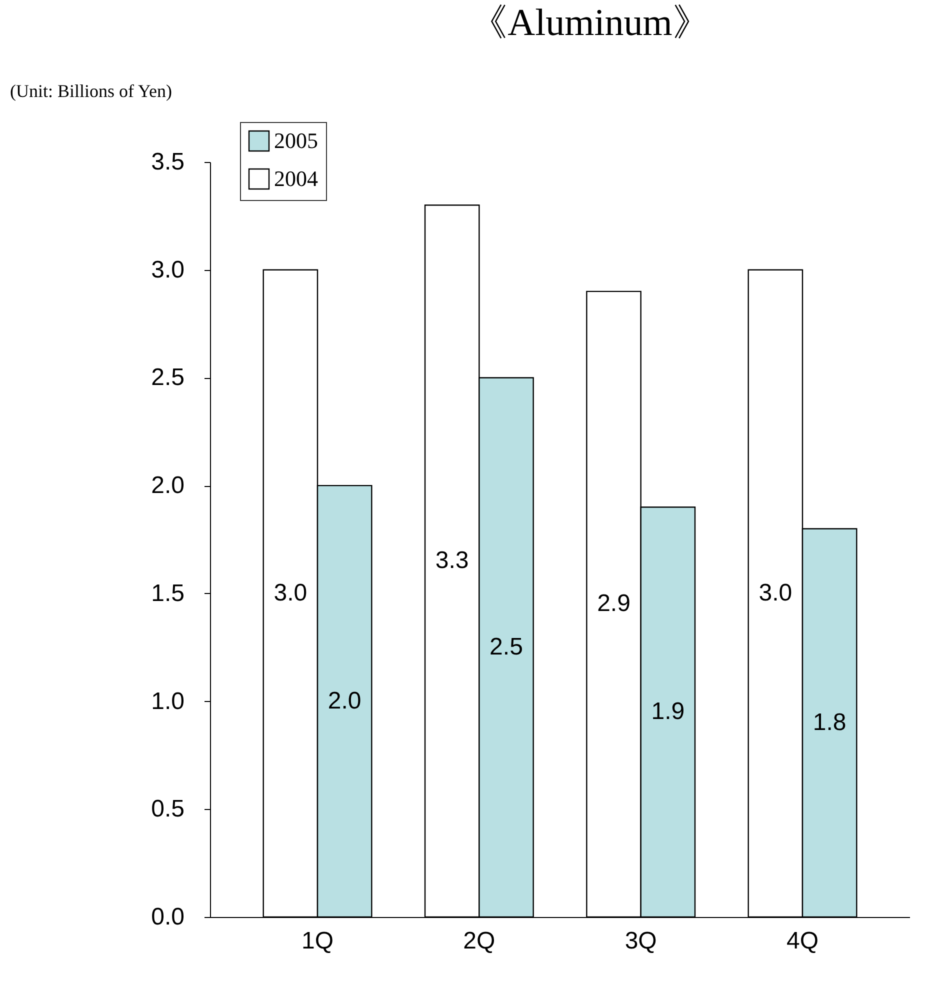  I want to click on text: (Unit: Billions of Yen), so click(91, 91).